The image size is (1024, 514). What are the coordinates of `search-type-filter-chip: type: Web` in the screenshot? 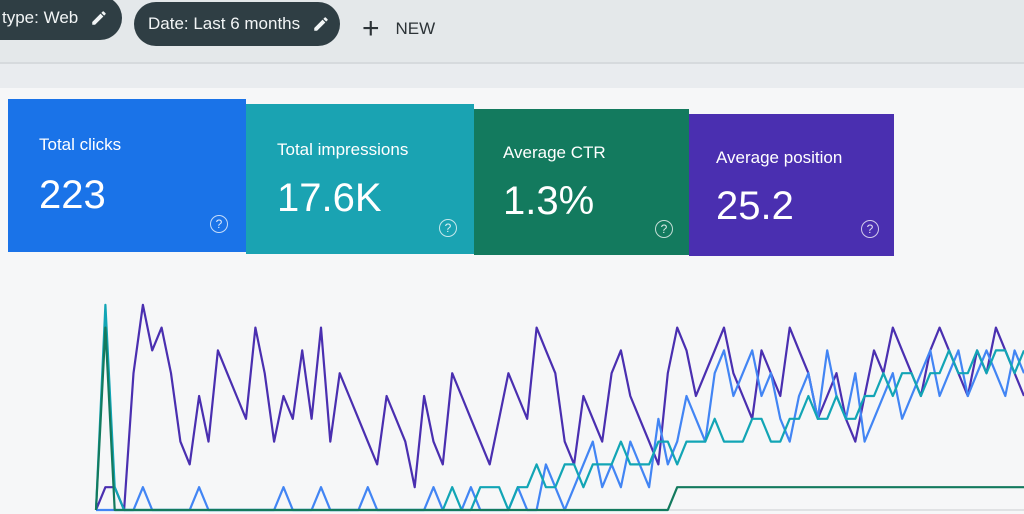 It's located at (61, 20).